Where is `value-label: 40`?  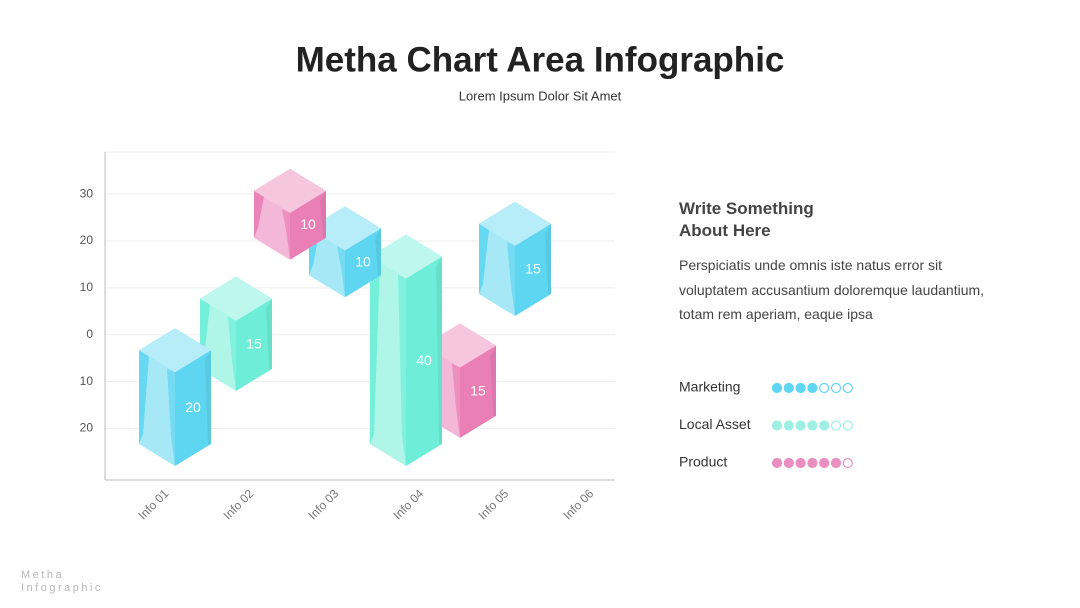 value-label: 40 is located at coordinates (424, 360).